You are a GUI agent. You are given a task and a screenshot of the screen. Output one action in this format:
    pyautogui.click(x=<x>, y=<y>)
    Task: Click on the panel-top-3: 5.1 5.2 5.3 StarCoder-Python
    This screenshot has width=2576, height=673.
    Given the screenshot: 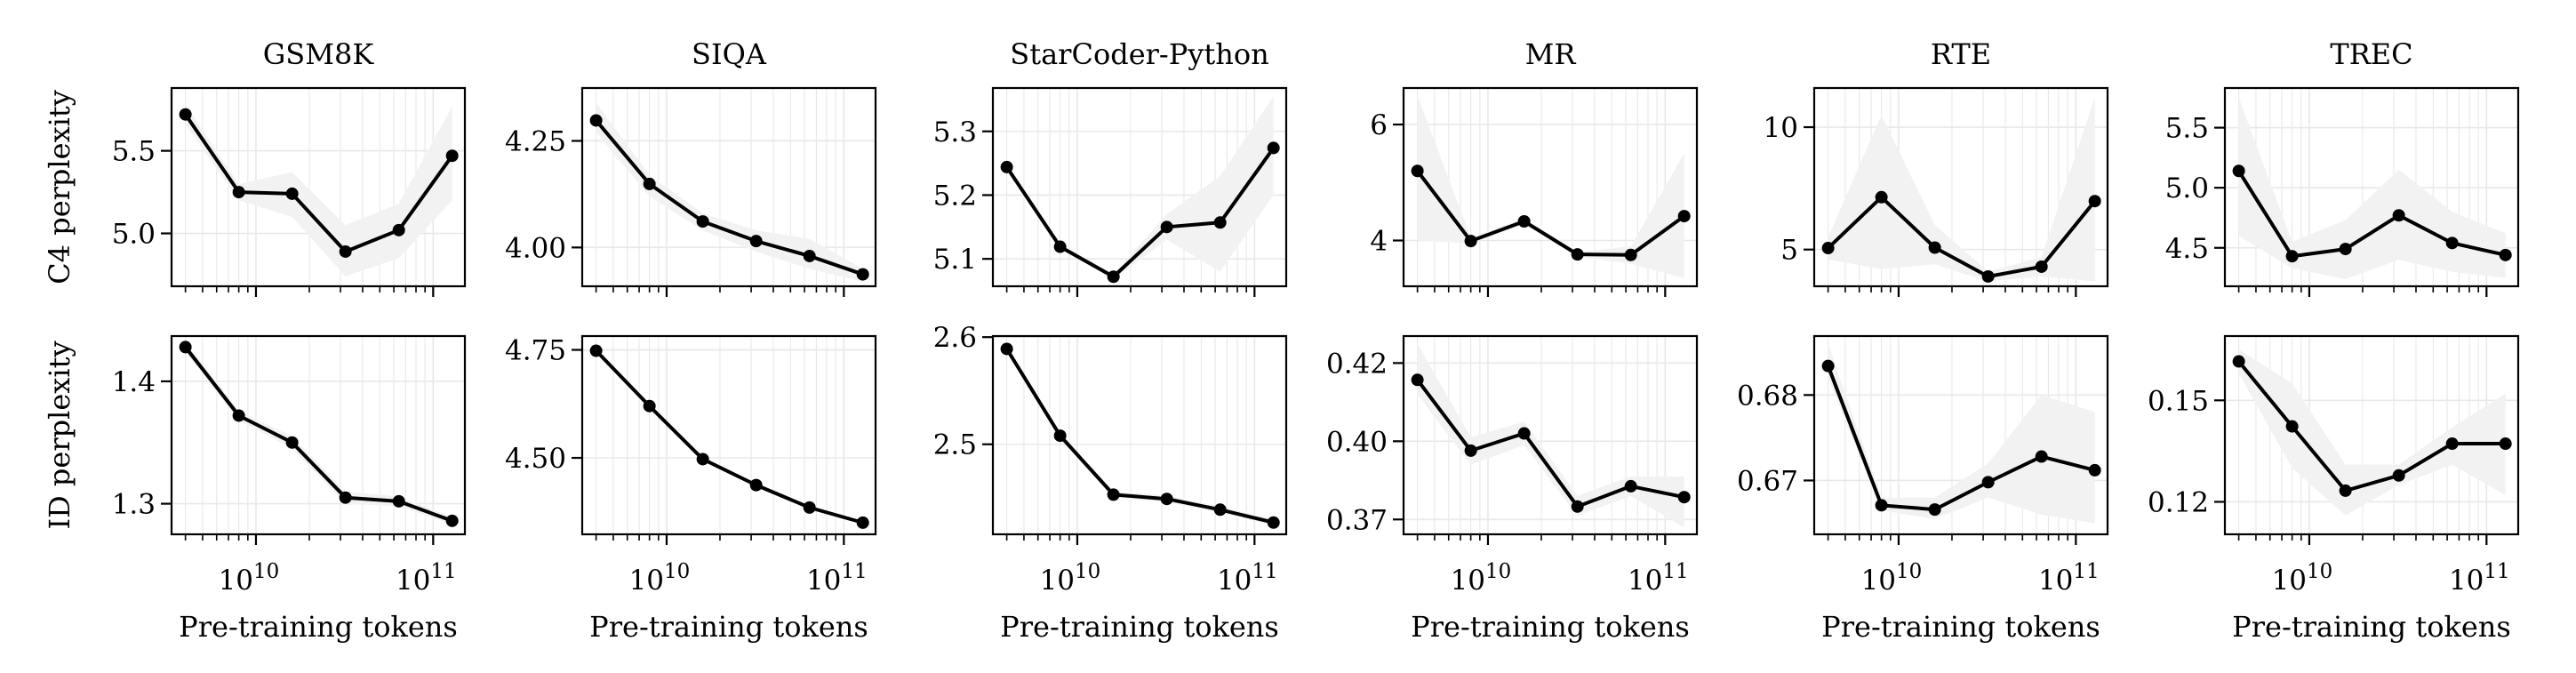 What is the action you would take?
    pyautogui.click(x=1110, y=167)
    